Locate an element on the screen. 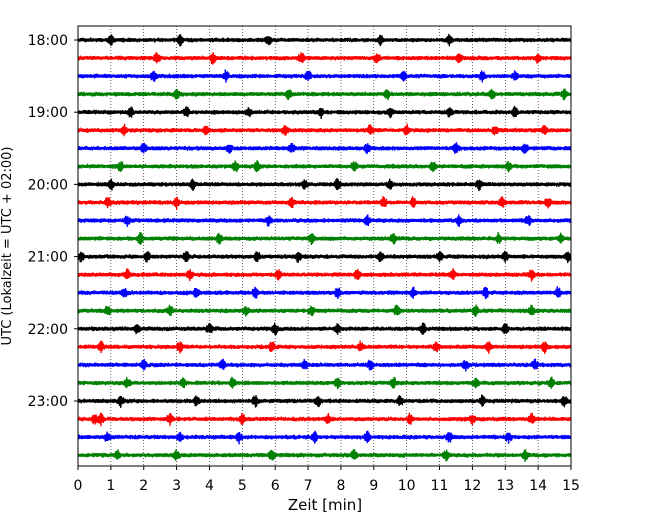  x-tick-label: 8 is located at coordinates (340, 486).